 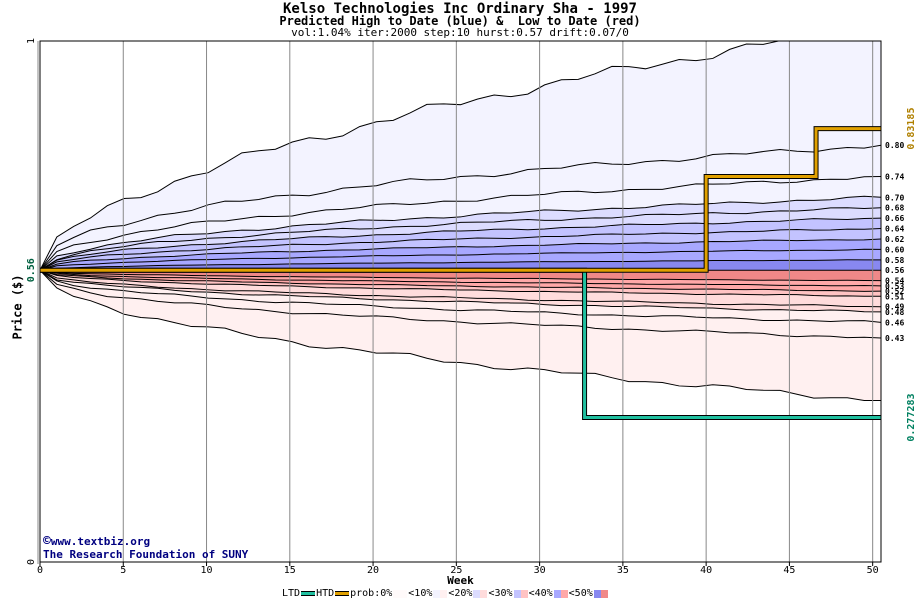 What do you see at coordinates (894, 218) in the screenshot?
I see `percentile-label-4: 0.66` at bounding box center [894, 218].